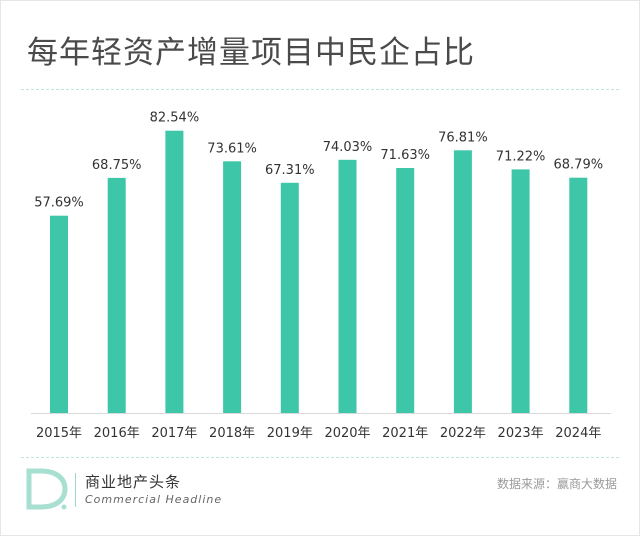  I want to click on x-tick-label: 2020年, so click(347, 433).